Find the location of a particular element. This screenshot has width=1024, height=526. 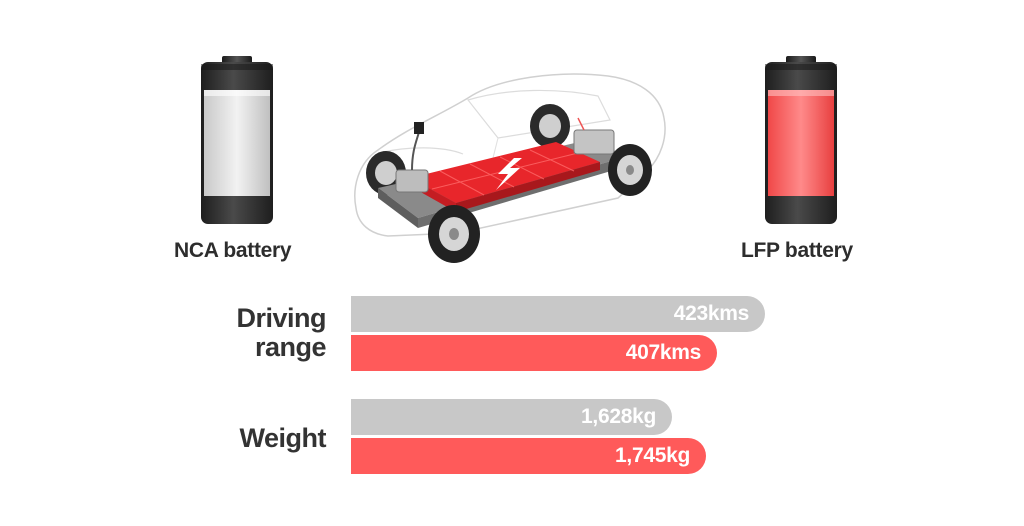

weight-label-line1: Weight is located at coordinates (283, 438).